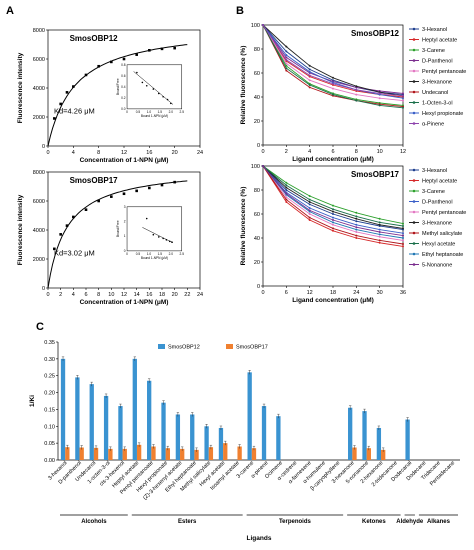 This screenshot has height=550, width=474. Describe the element at coordinates (149, 153) in the screenshot. I see `x-tick-label: 16` at that location.